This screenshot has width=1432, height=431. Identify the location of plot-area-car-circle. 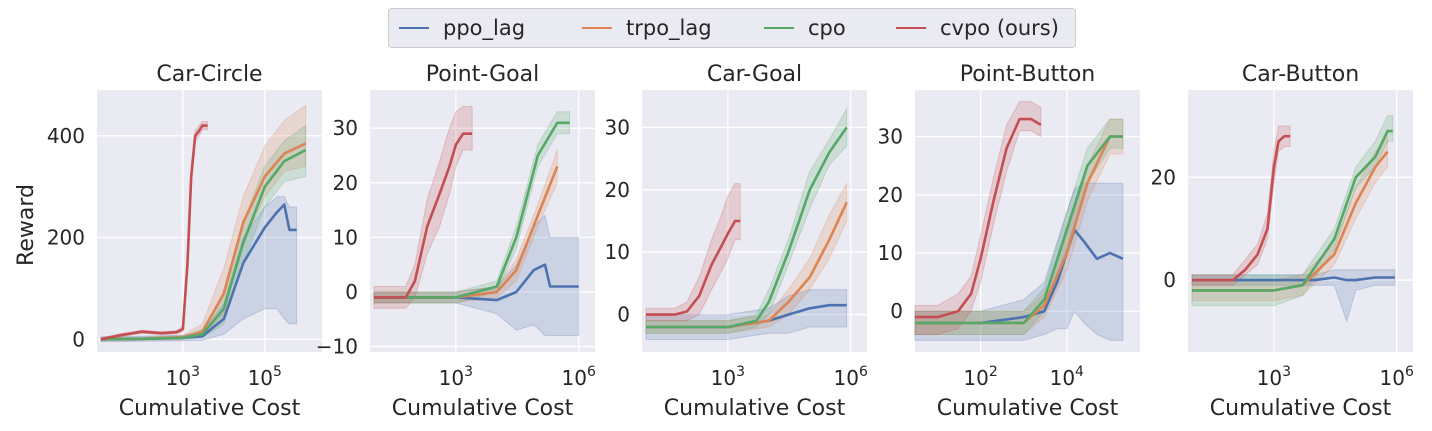
(209, 221).